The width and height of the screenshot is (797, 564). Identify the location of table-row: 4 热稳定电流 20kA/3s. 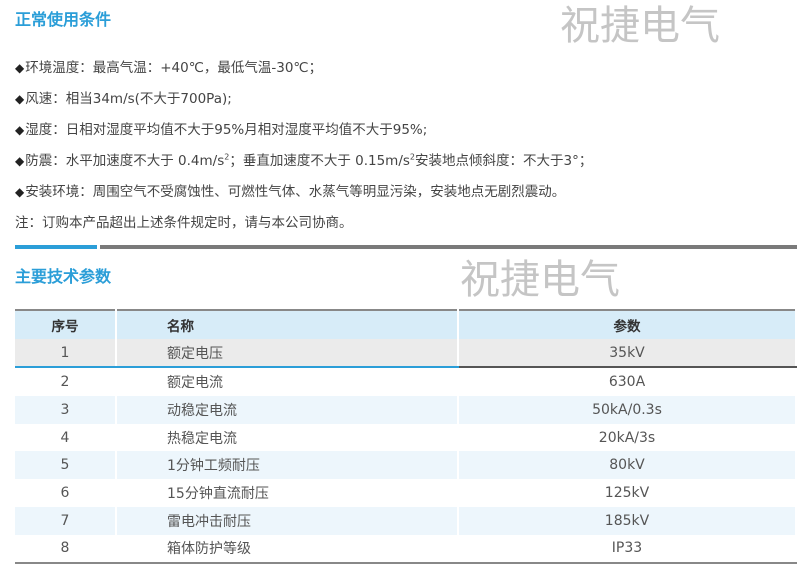
(406, 437).